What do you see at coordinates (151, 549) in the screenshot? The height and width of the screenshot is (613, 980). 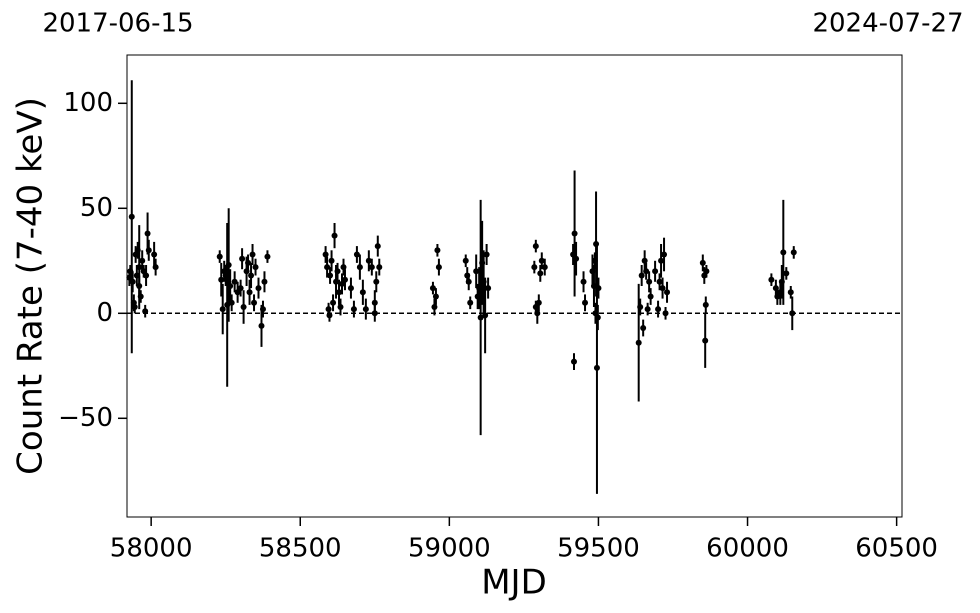 I see `x-tick-label: 58000` at bounding box center [151, 549].